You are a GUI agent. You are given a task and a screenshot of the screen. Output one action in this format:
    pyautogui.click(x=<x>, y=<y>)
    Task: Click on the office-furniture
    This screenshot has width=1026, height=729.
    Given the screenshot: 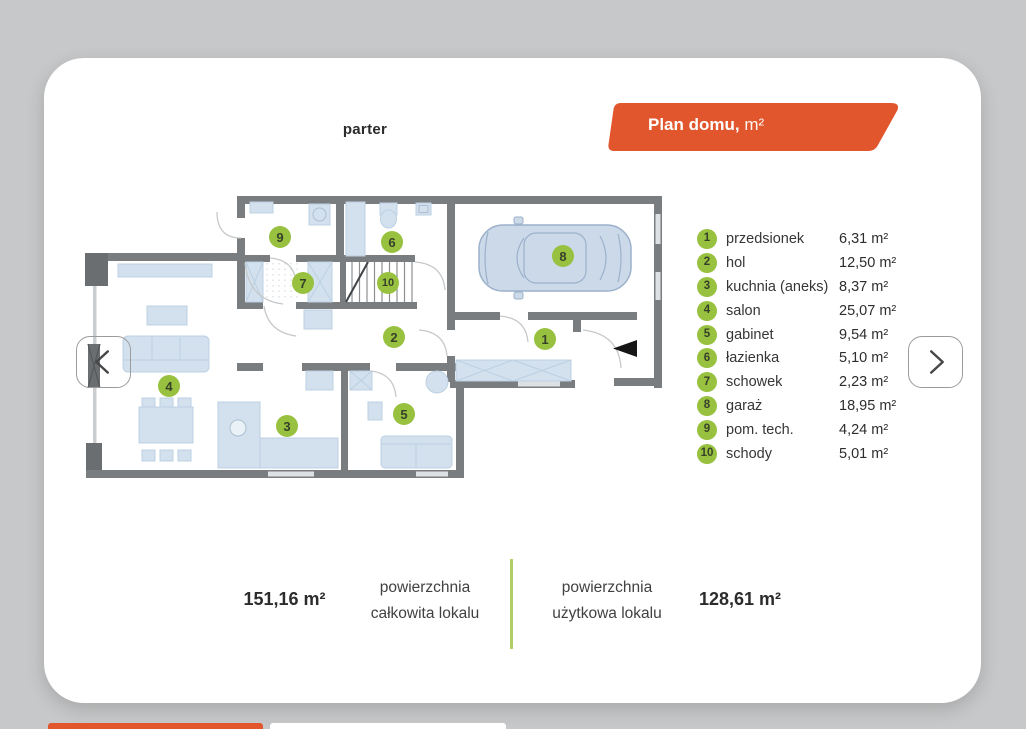 What is the action you would take?
    pyautogui.click(x=410, y=419)
    